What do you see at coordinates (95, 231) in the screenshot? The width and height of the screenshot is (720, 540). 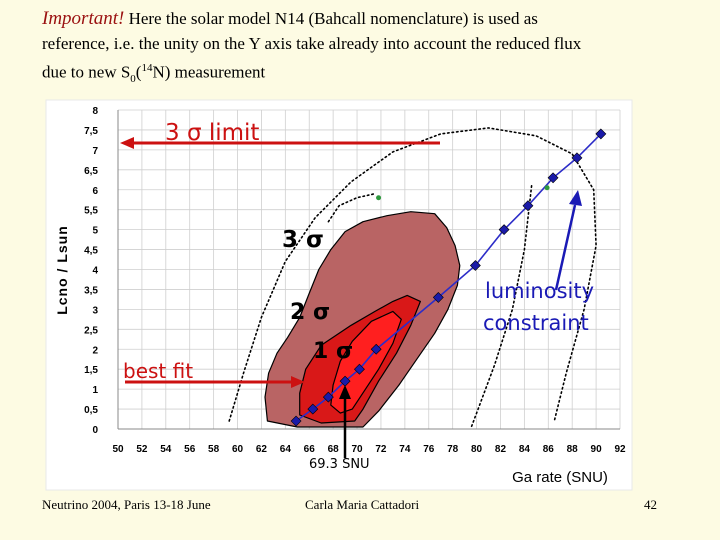 I see `y-tick-label: 5` at bounding box center [95, 231].